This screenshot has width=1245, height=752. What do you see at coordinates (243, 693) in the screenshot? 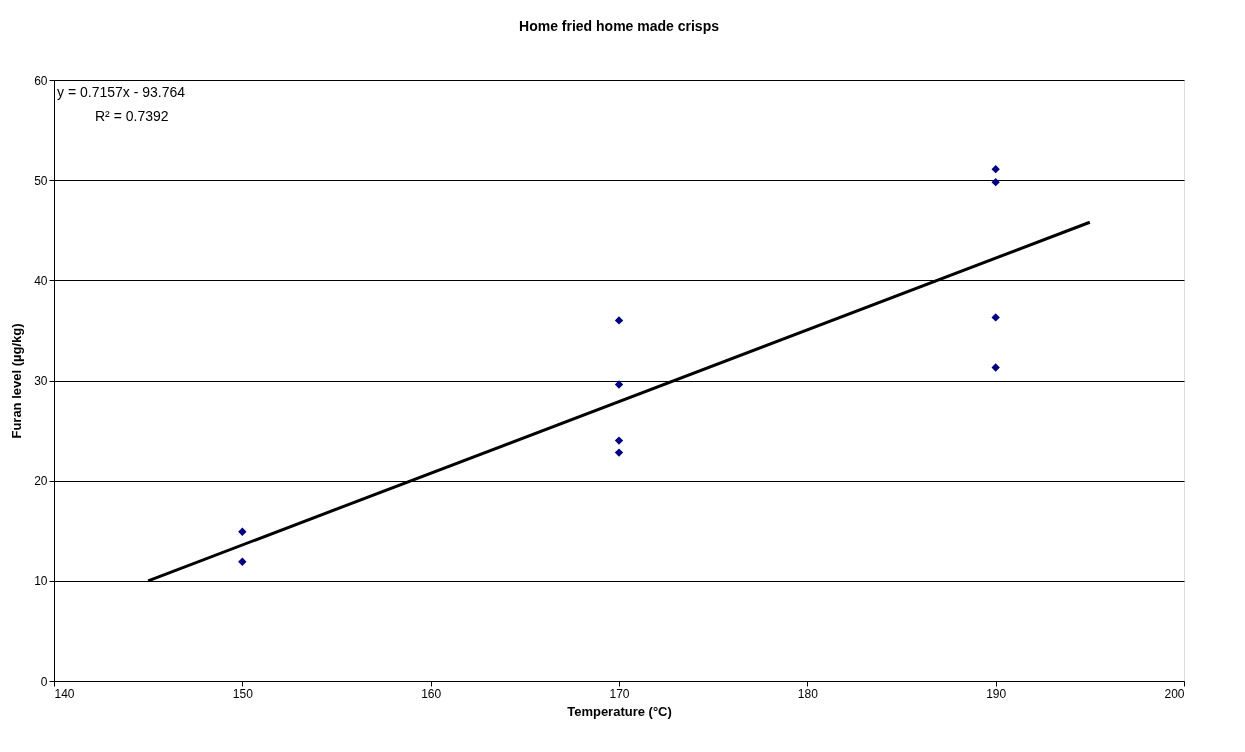
I see `x-tick-label: 150` at bounding box center [243, 693].